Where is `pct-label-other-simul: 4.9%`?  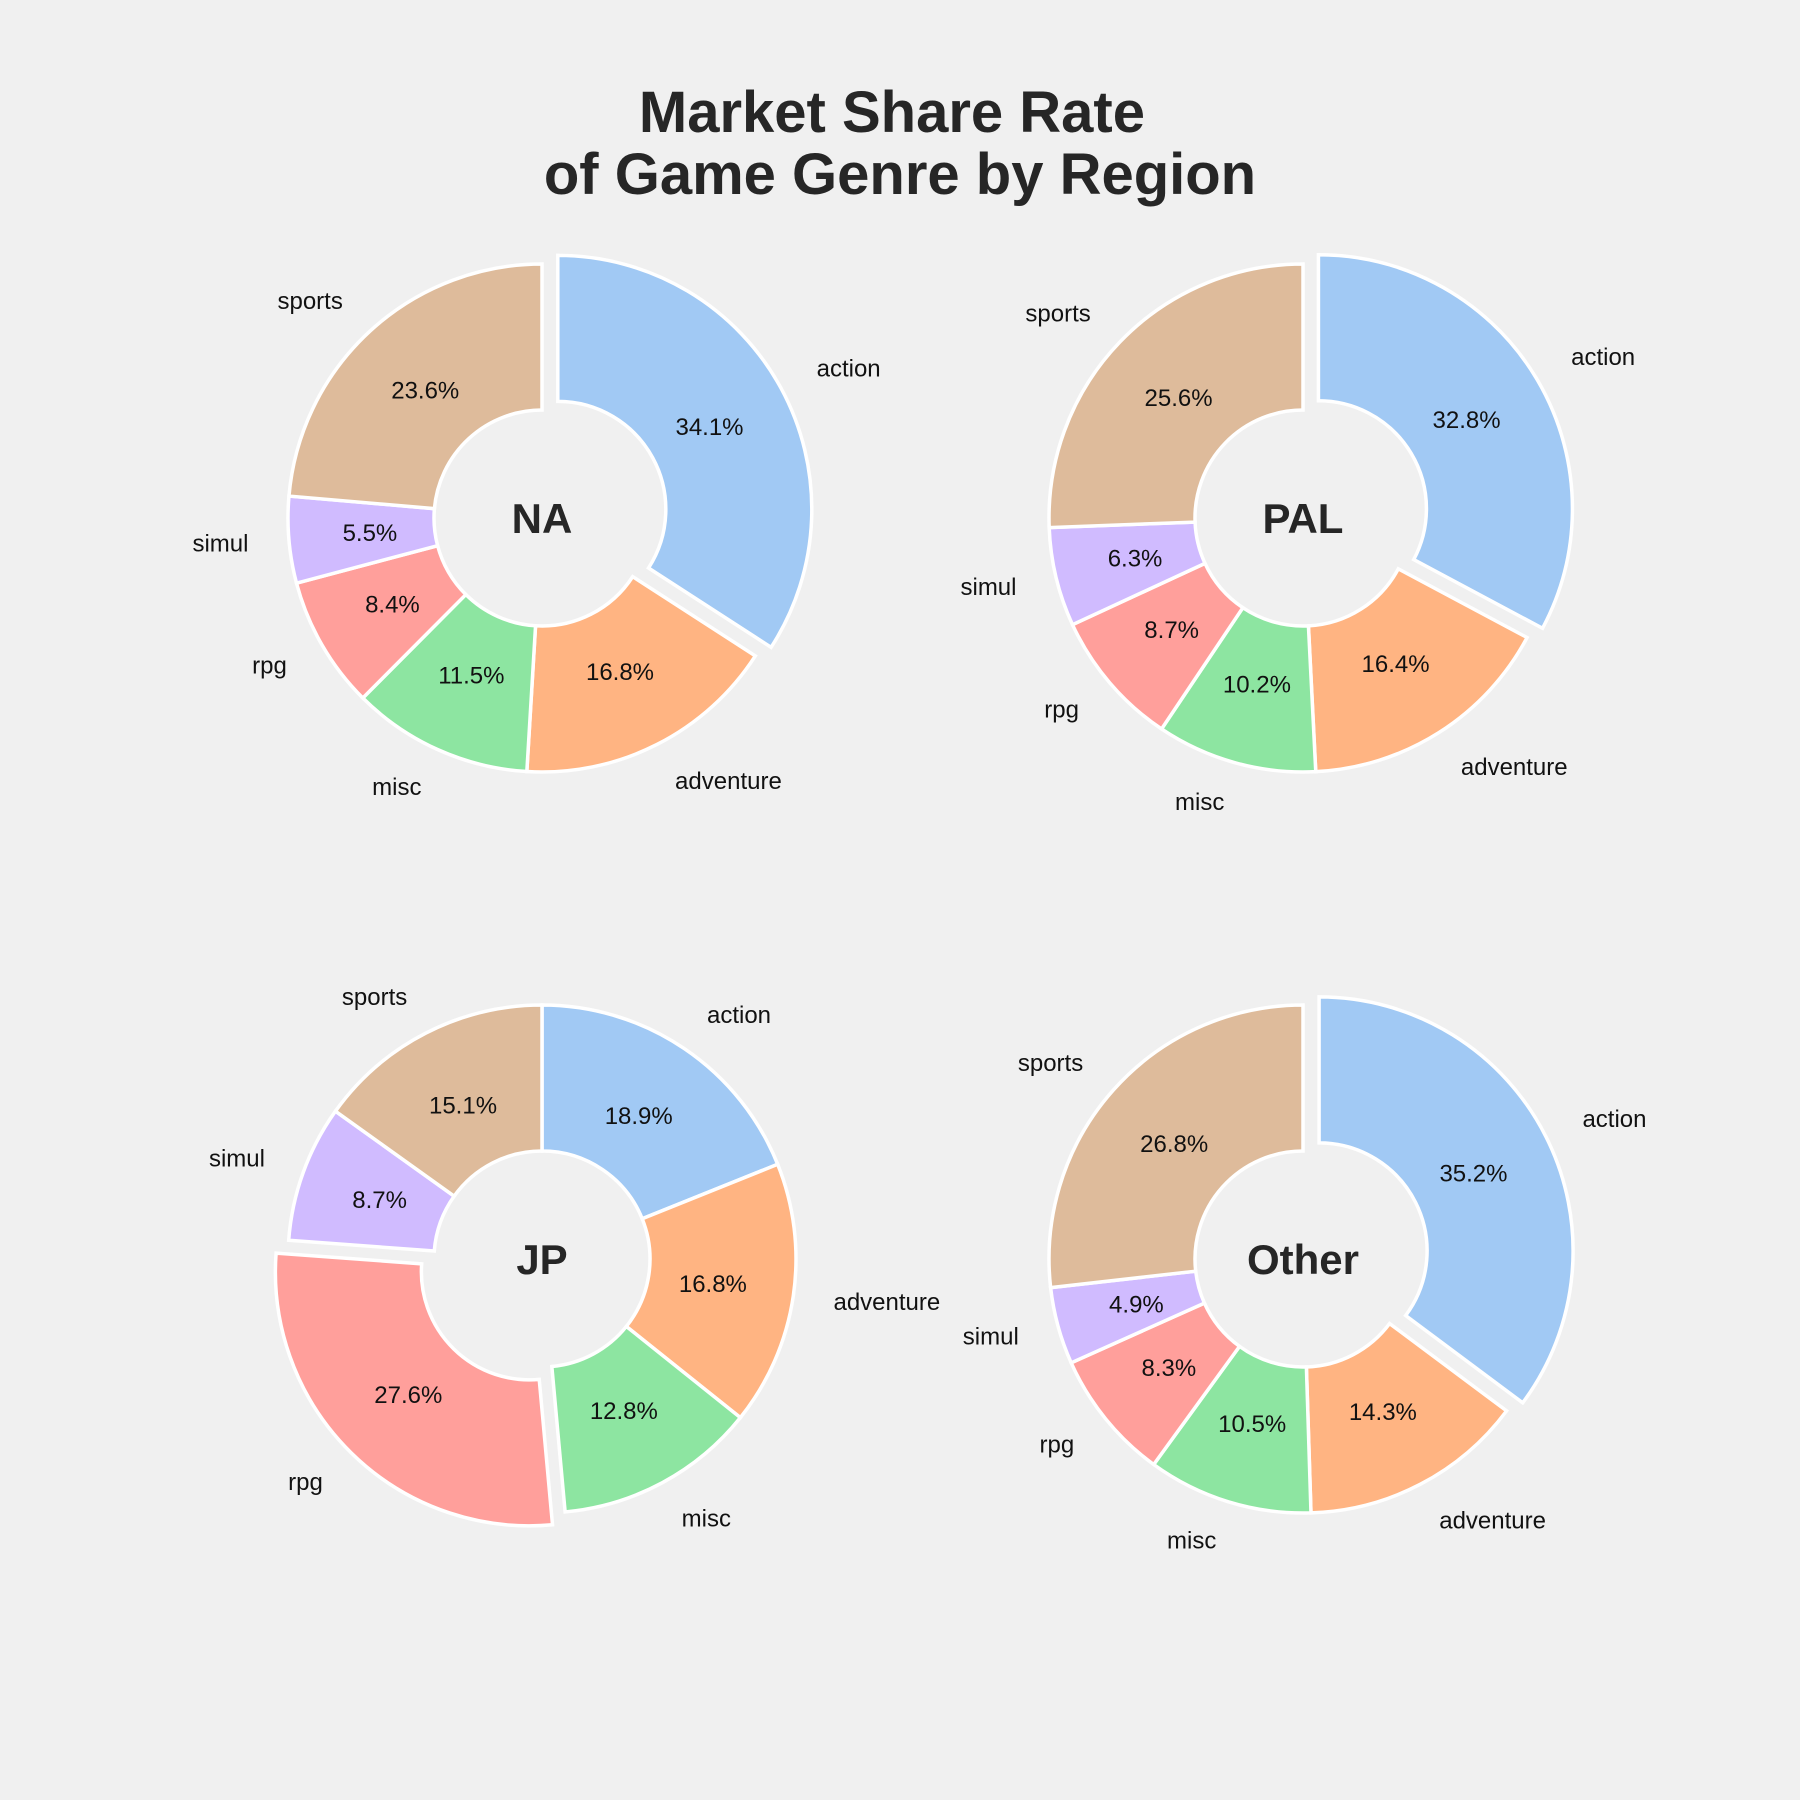 pct-label-other-simul: 4.9% is located at coordinates (1136, 1305).